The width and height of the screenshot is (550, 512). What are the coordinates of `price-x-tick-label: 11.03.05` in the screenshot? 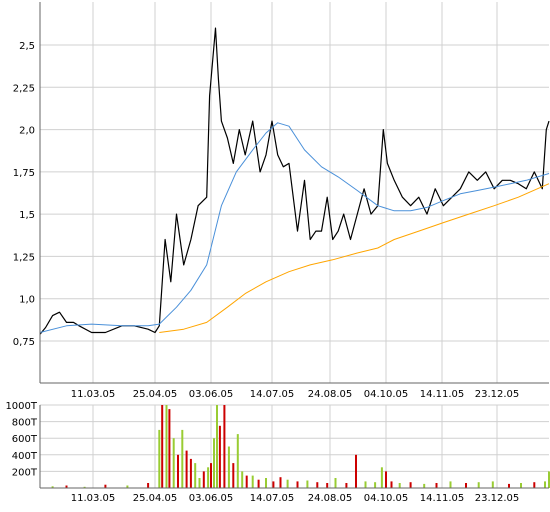 It's located at (93, 394).